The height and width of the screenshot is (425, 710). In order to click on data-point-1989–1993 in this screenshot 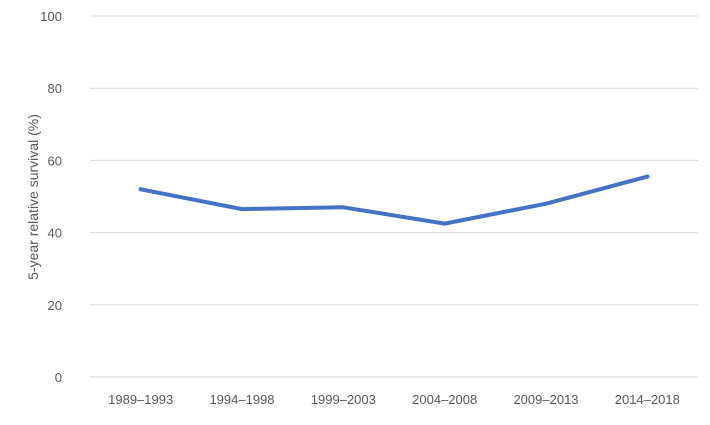, I will do `click(140, 189)`.